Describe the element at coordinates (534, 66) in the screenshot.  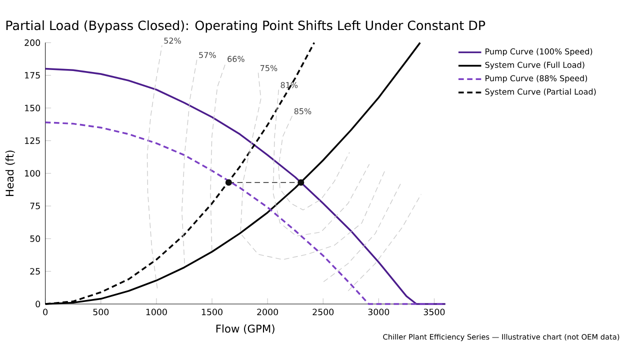
I see `legend-label: System Curve (Full Load)` at that location.